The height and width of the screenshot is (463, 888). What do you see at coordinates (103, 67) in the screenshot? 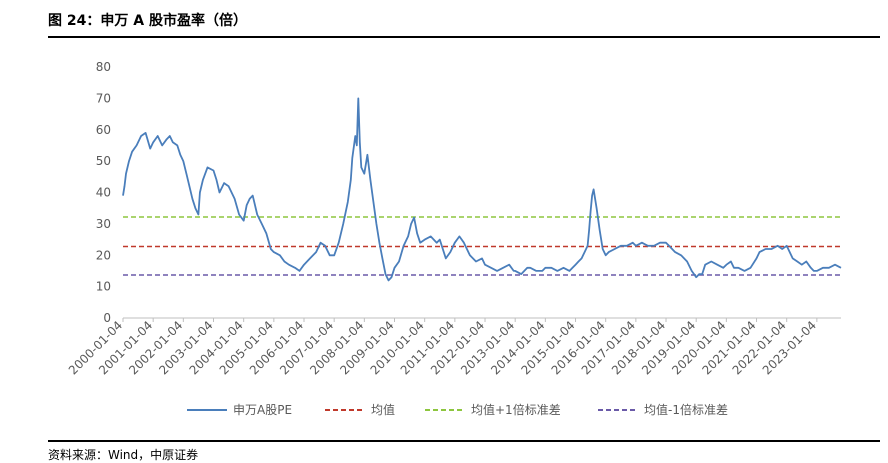
I see `y-tick-label: 80` at bounding box center [103, 67].